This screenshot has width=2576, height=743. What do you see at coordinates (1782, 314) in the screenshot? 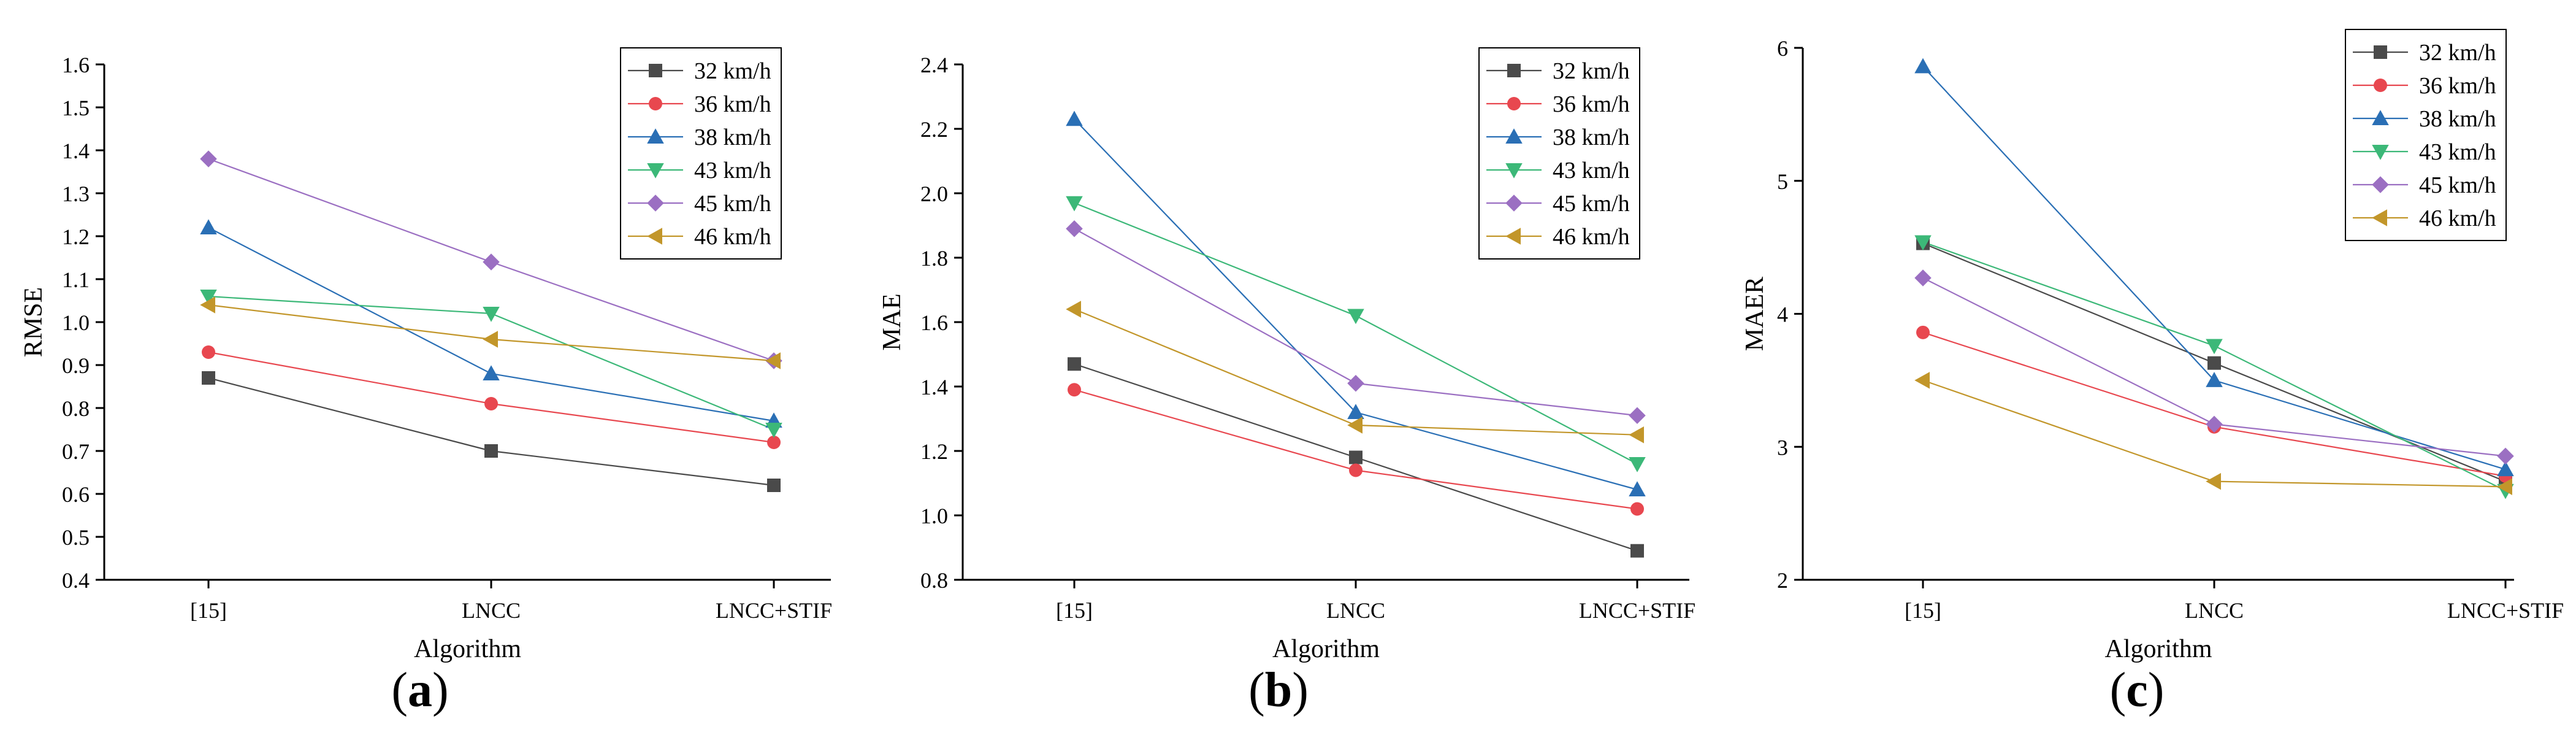
I see `y-tick-label: 4` at bounding box center [1782, 314].